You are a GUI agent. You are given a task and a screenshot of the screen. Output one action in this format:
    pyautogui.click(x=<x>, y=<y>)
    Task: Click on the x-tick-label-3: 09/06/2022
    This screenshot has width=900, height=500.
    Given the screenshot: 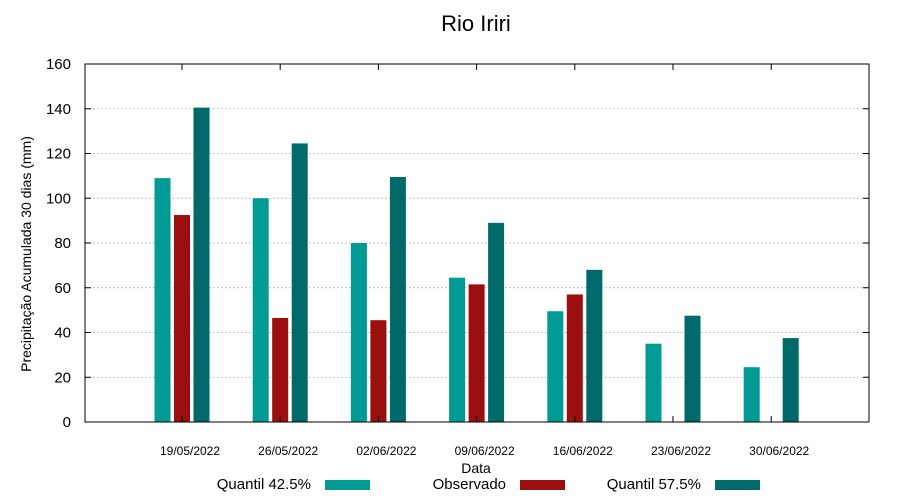 What is the action you would take?
    pyautogui.click(x=485, y=451)
    